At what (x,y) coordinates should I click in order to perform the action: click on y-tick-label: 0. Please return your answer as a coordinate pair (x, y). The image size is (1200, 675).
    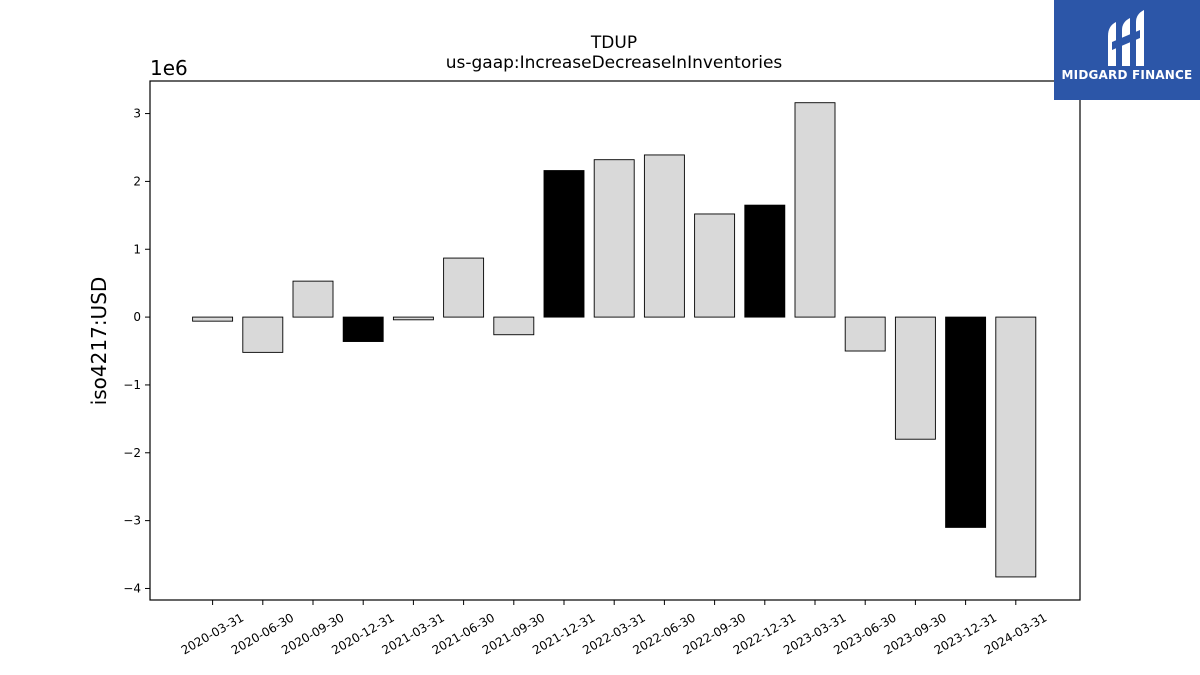
    Looking at the image, I should click on (137, 317).